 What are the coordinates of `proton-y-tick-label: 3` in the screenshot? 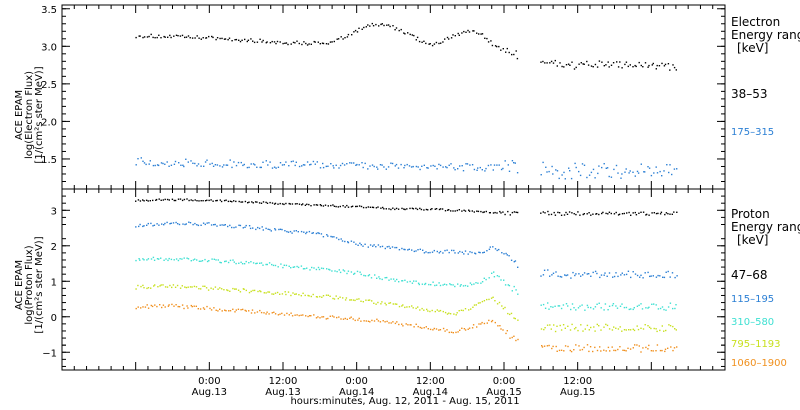 It's located at (54, 211).